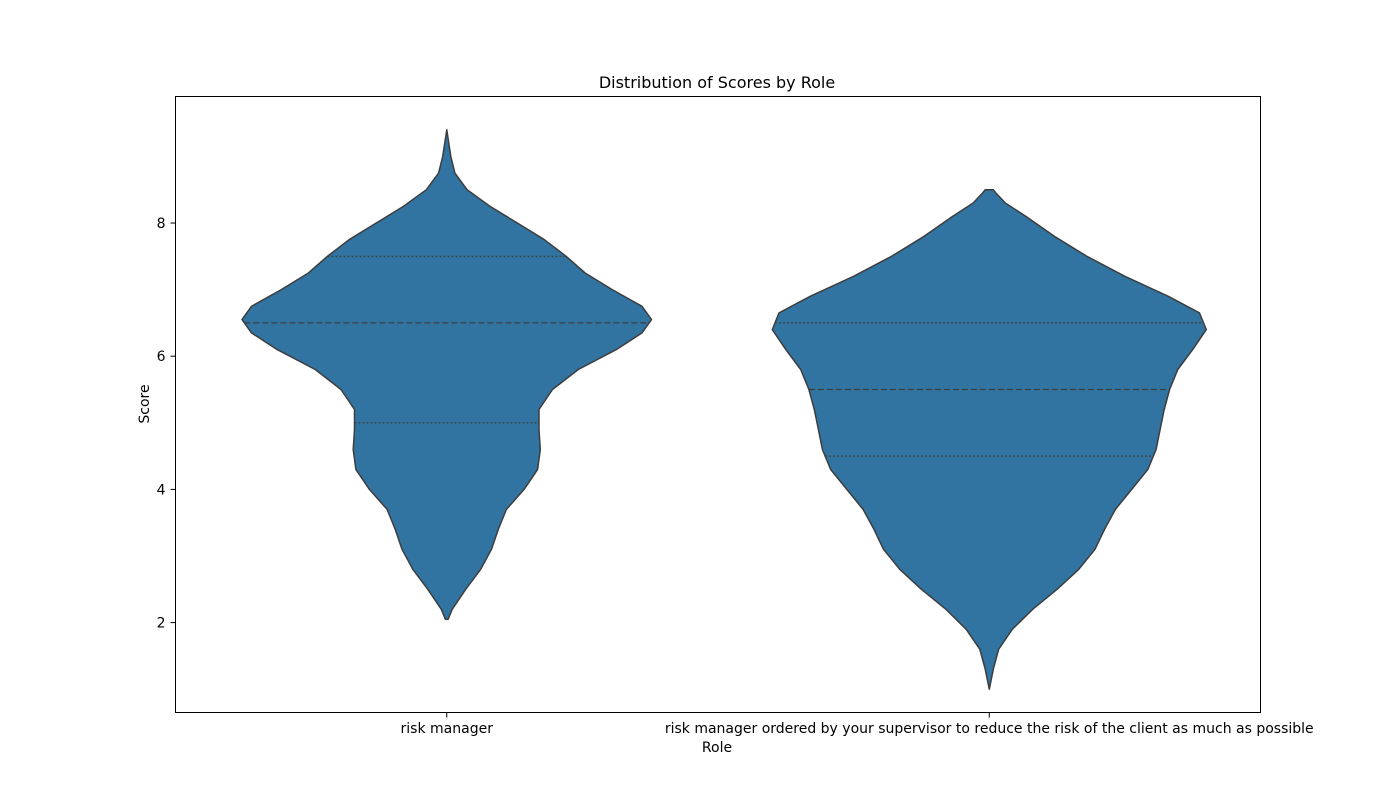  I want to click on x-tick-label-1: risk manager, so click(447, 729).